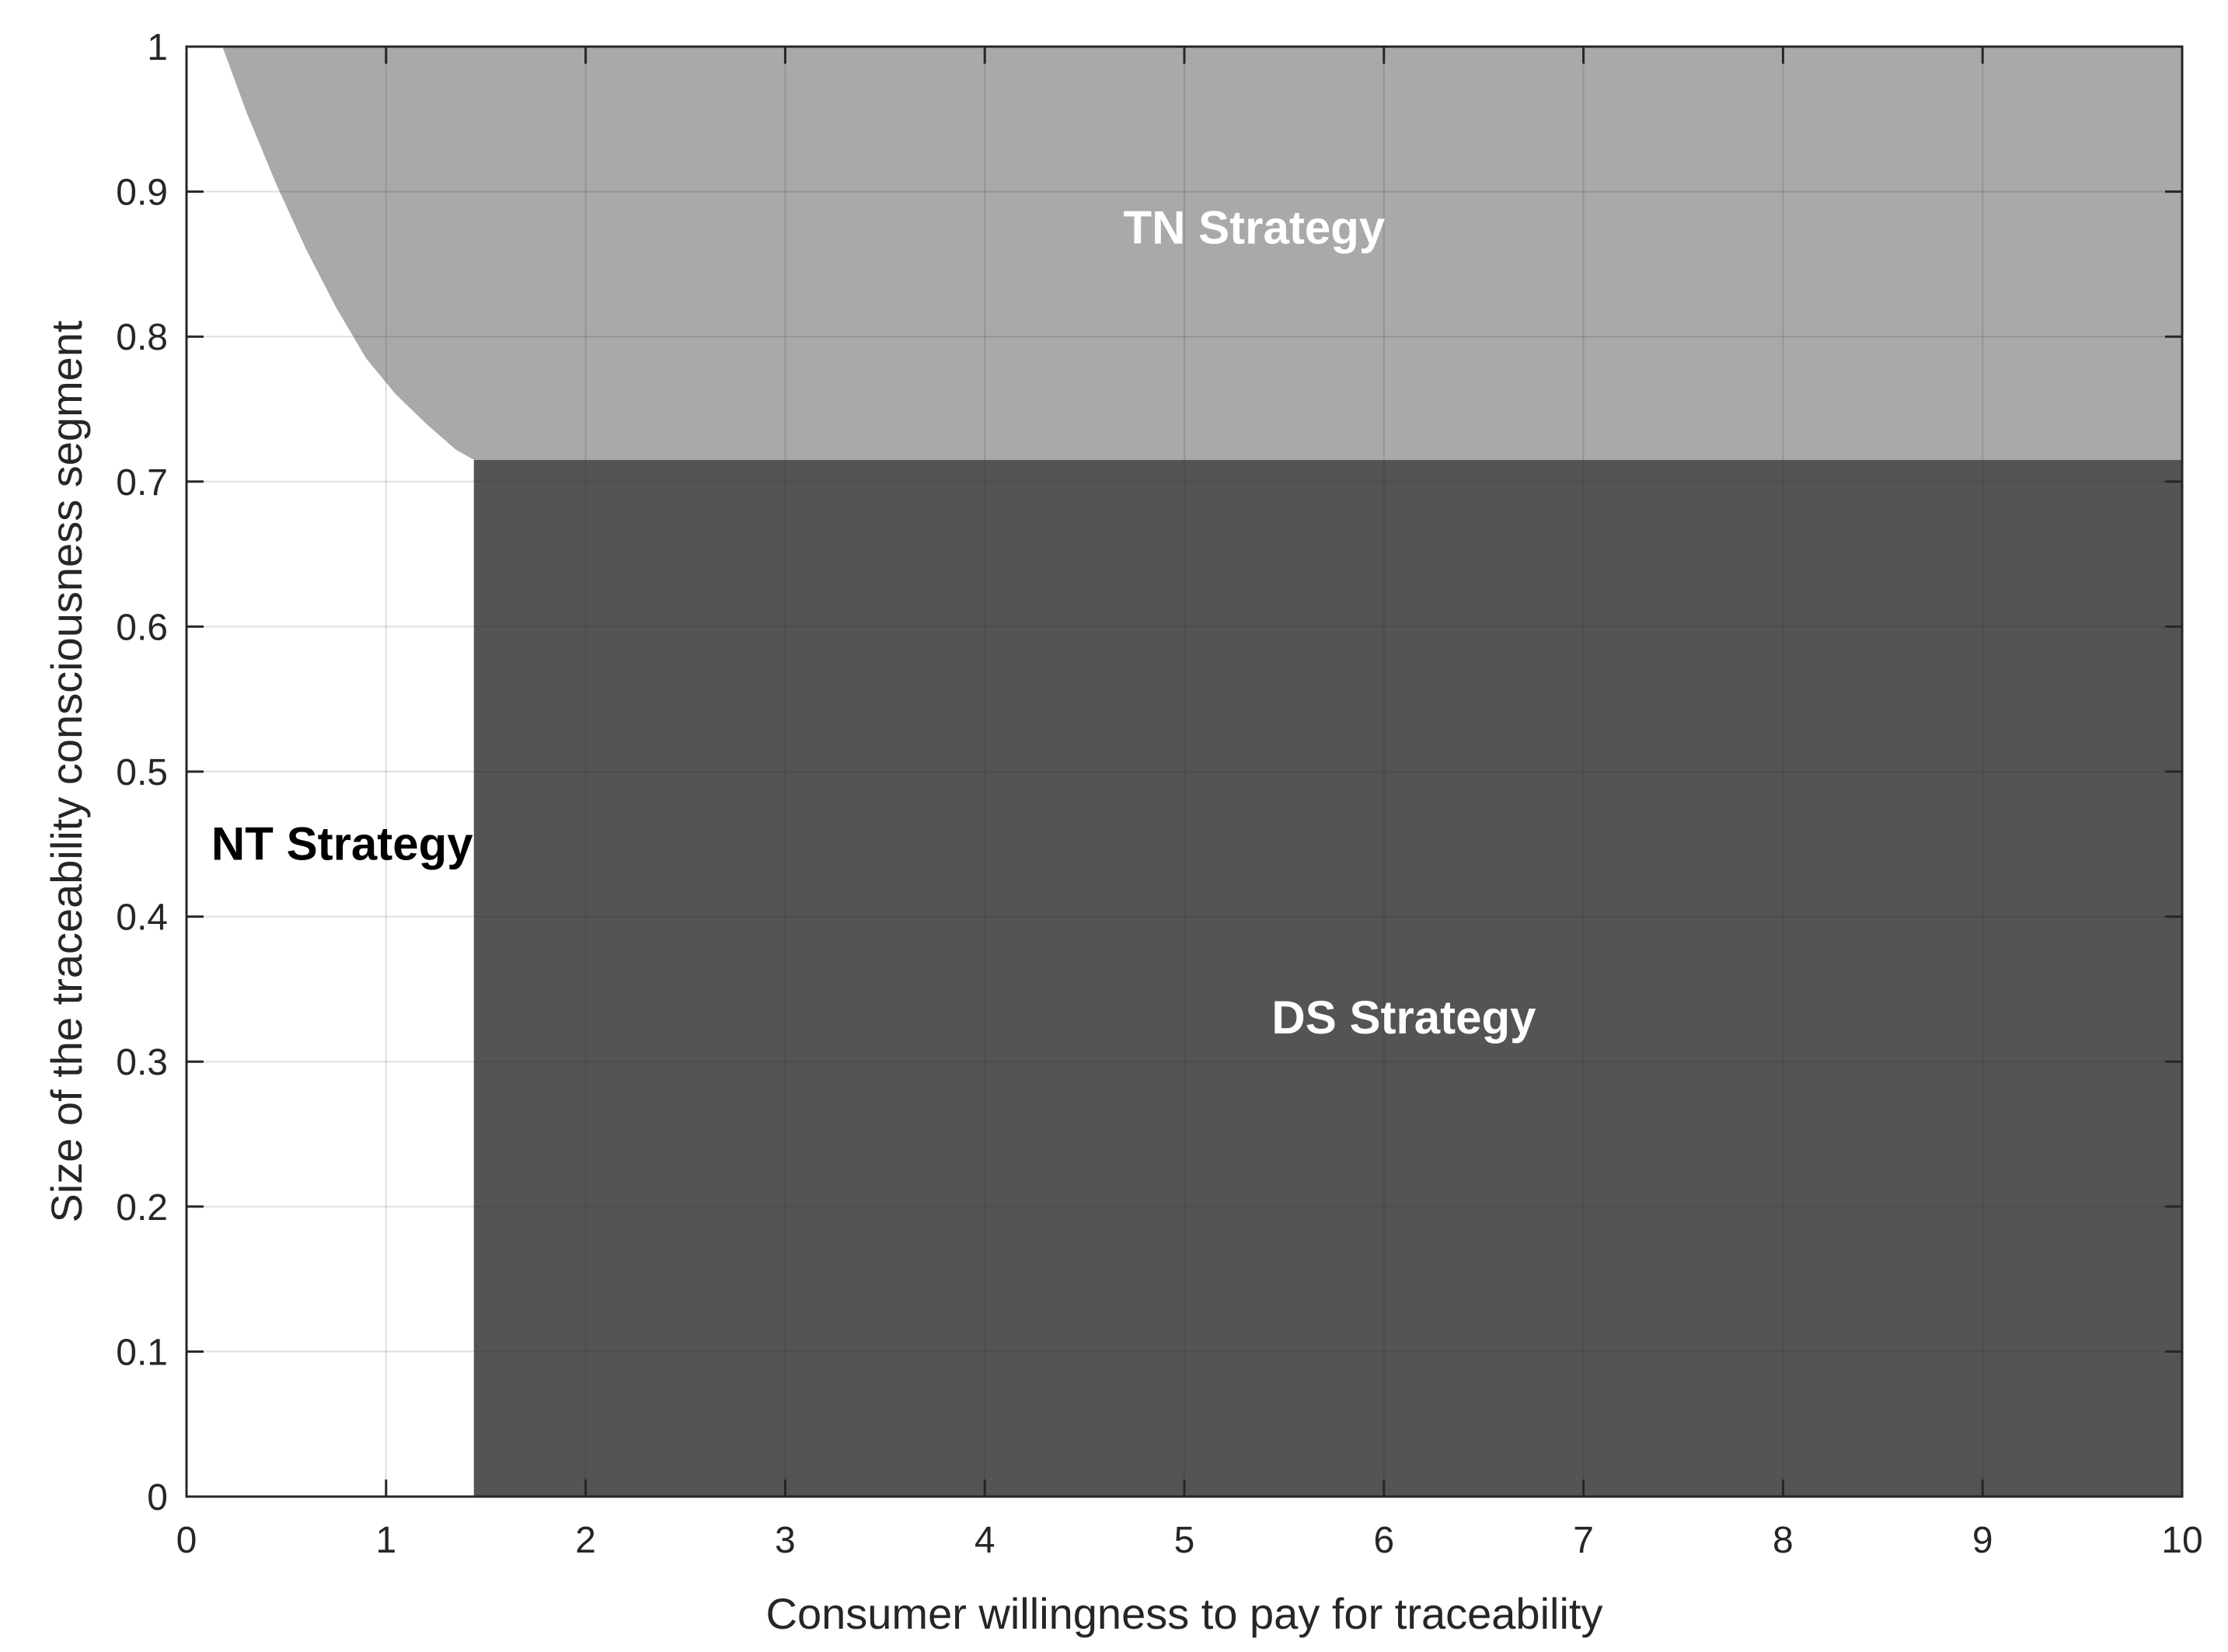 The image size is (2228, 1652). What do you see at coordinates (1184, 1540) in the screenshot?
I see `x-tick-label: 5` at bounding box center [1184, 1540].